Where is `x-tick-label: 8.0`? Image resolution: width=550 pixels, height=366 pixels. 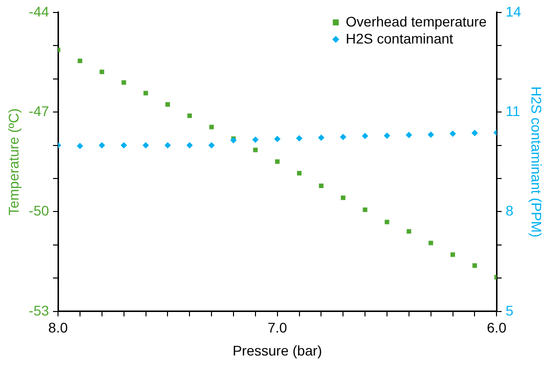 x-tick-label: 8.0 is located at coordinates (58, 328).